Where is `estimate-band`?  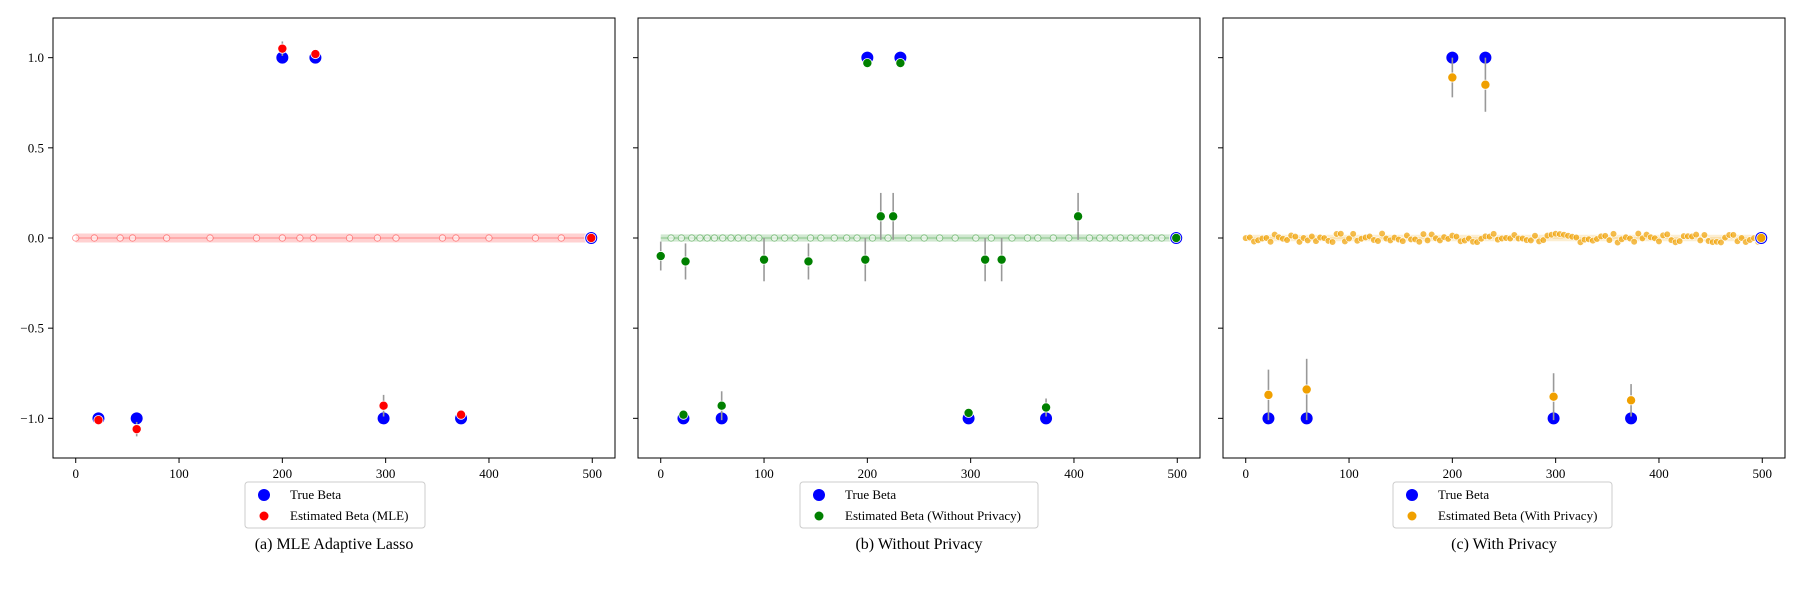
estimate-band is located at coordinates (918, 238).